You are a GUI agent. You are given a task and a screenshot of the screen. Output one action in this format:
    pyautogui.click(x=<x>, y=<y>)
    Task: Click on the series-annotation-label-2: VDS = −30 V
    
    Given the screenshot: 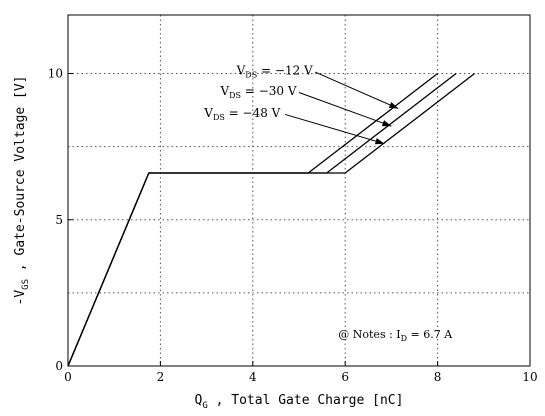 What is the action you would take?
    pyautogui.click(x=257, y=92)
    